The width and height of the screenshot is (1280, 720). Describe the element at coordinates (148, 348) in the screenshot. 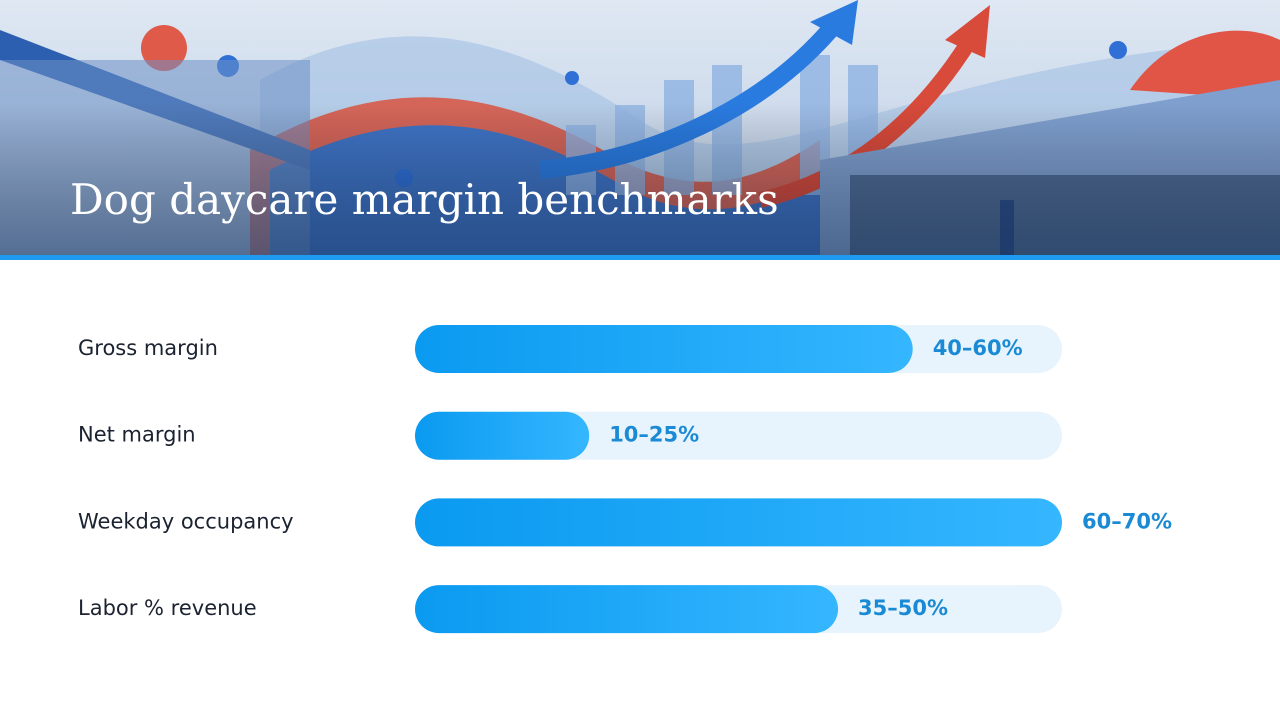

I see `category-label: Gross margin` at that location.